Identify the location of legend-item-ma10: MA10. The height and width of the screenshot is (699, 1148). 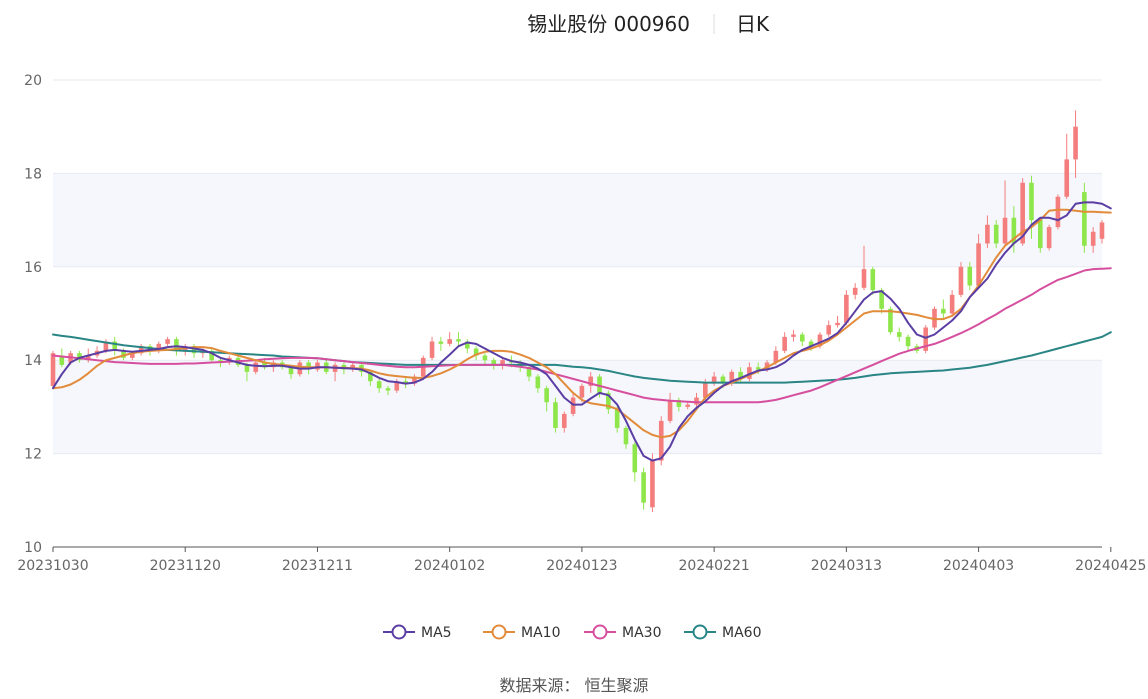
(521, 632).